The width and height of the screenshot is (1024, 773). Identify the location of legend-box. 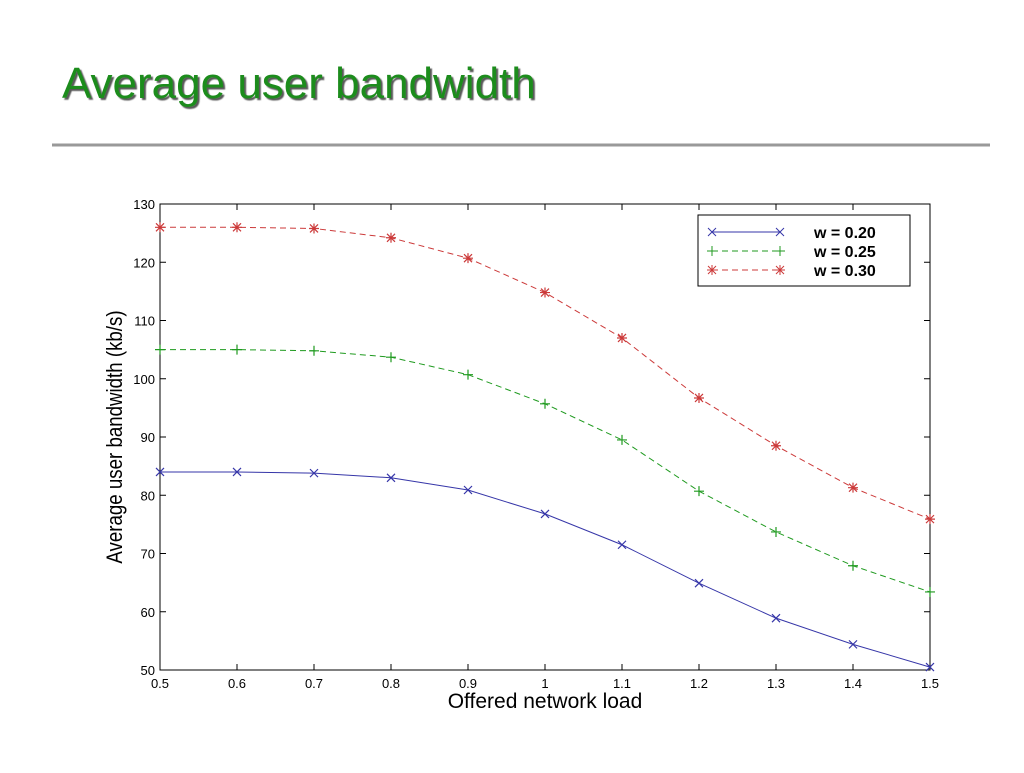
(804, 250).